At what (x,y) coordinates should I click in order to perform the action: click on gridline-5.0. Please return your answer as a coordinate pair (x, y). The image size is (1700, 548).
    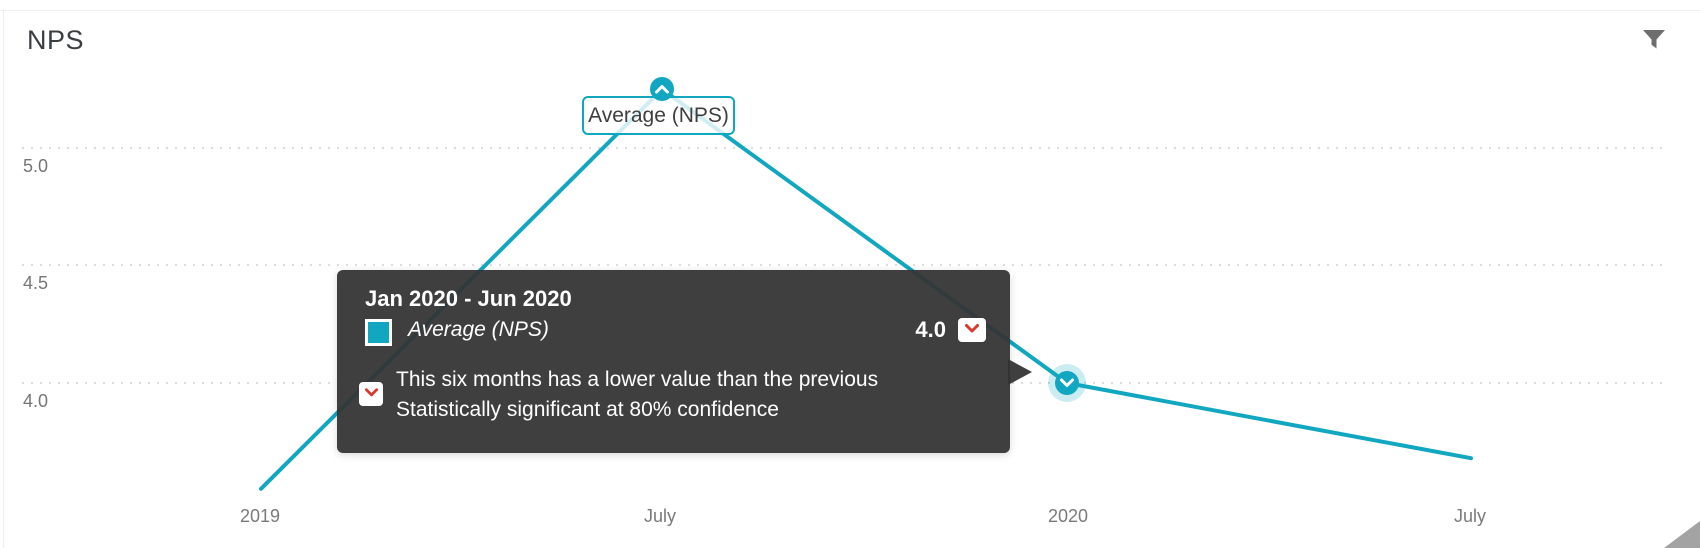
    Looking at the image, I should click on (844, 148).